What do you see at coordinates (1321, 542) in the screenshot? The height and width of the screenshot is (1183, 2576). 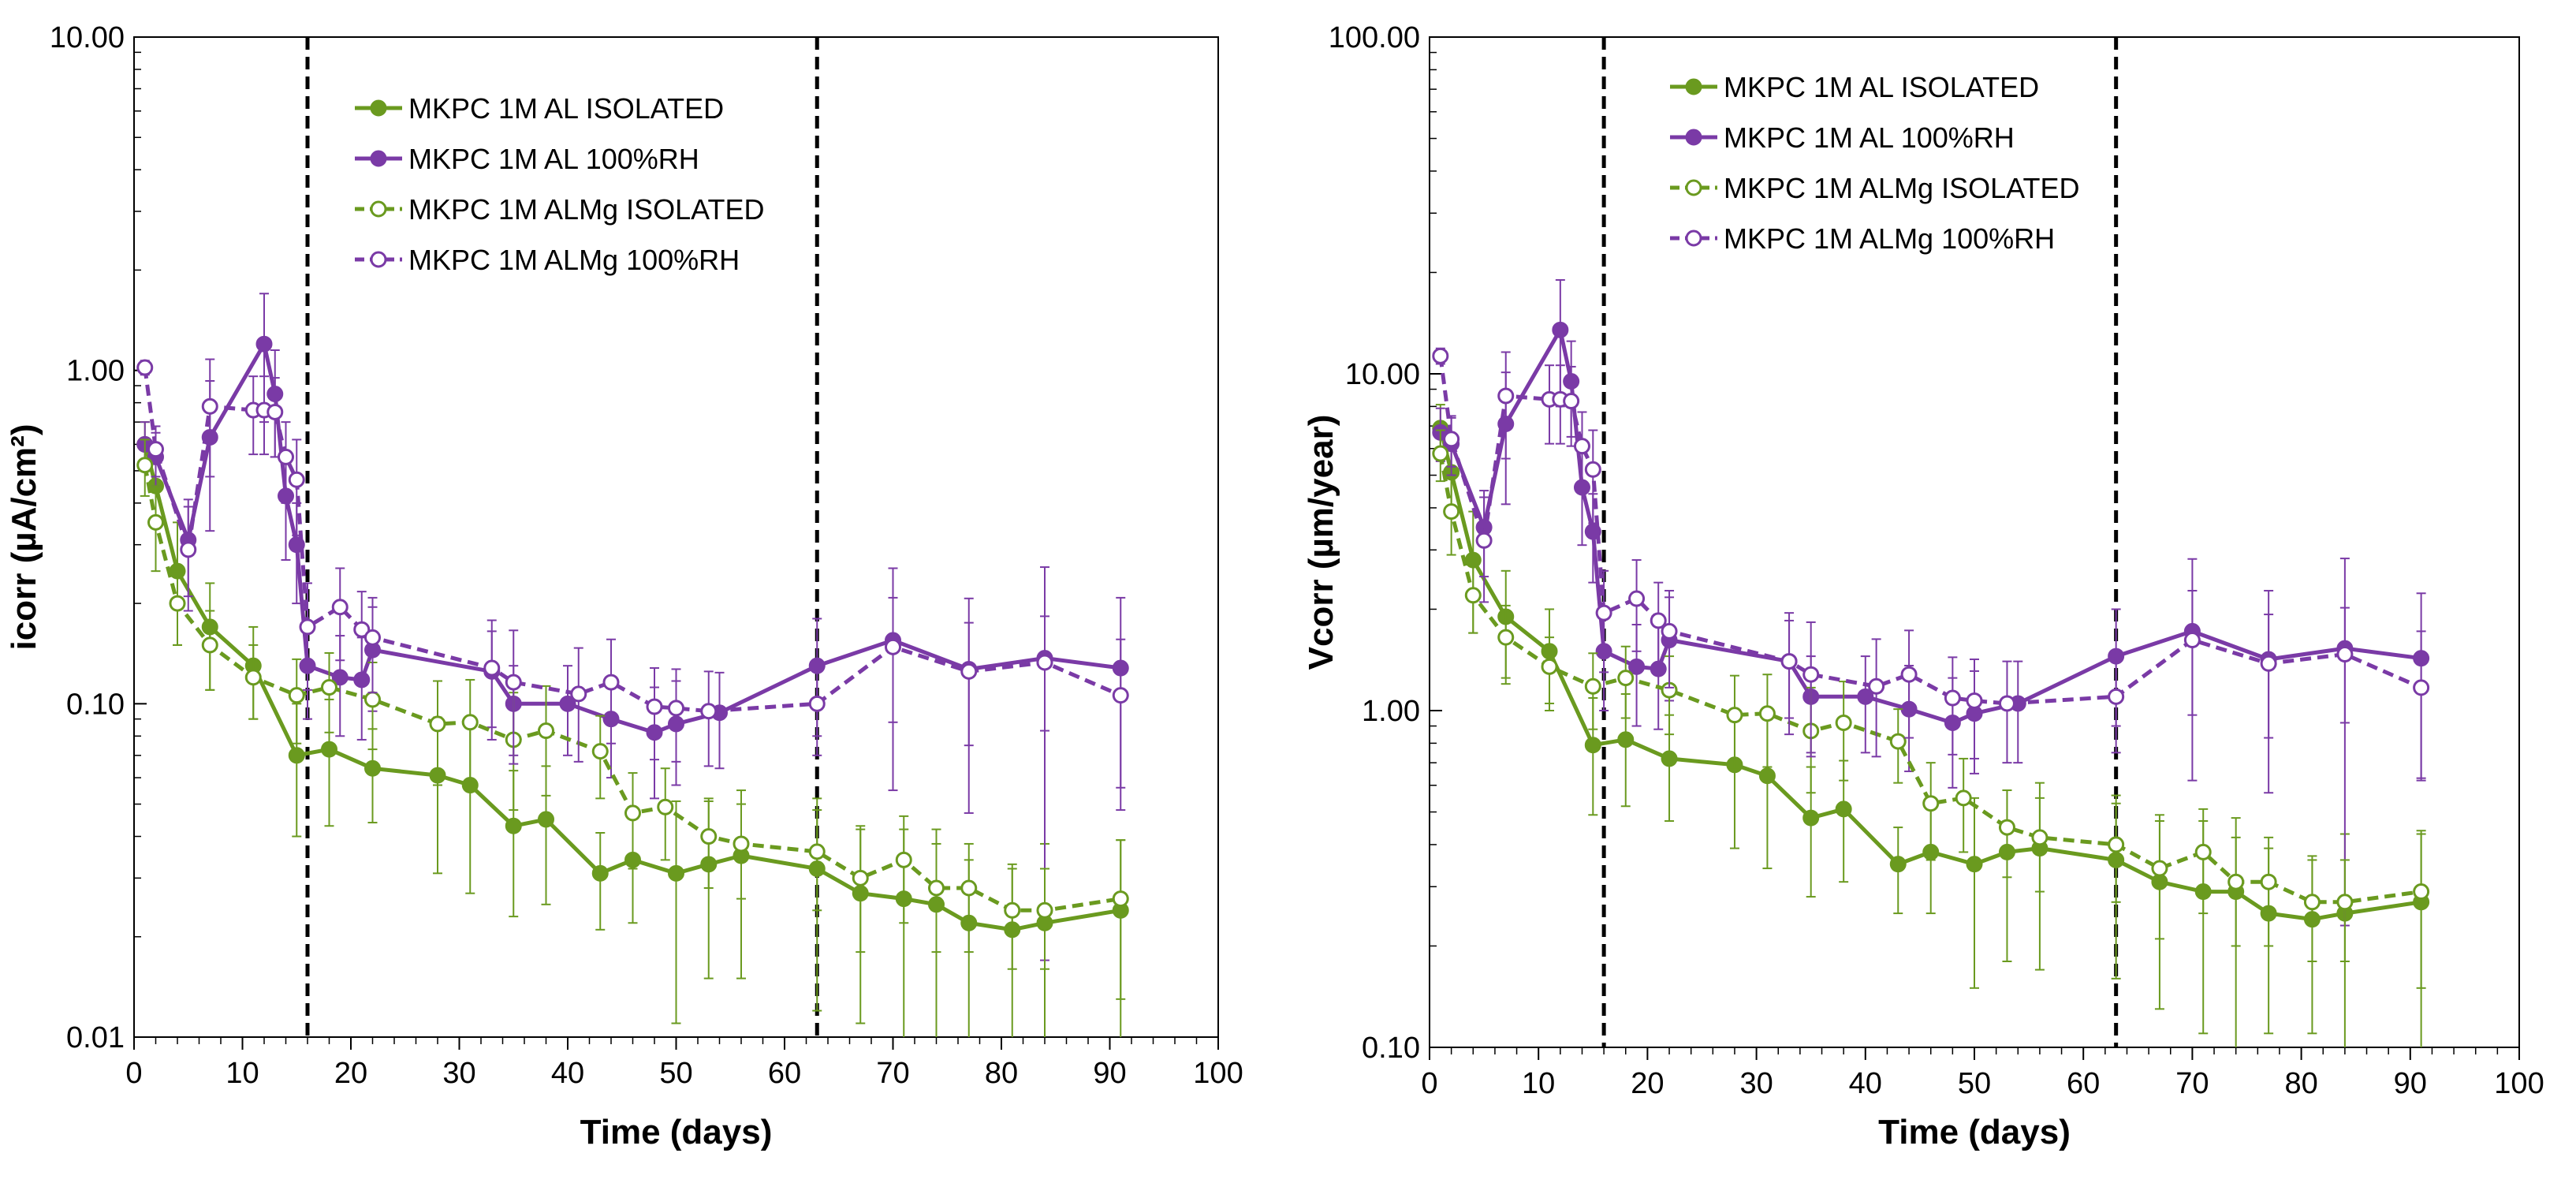 I see `y-axis-title: Vcorr (µm/year)` at bounding box center [1321, 542].